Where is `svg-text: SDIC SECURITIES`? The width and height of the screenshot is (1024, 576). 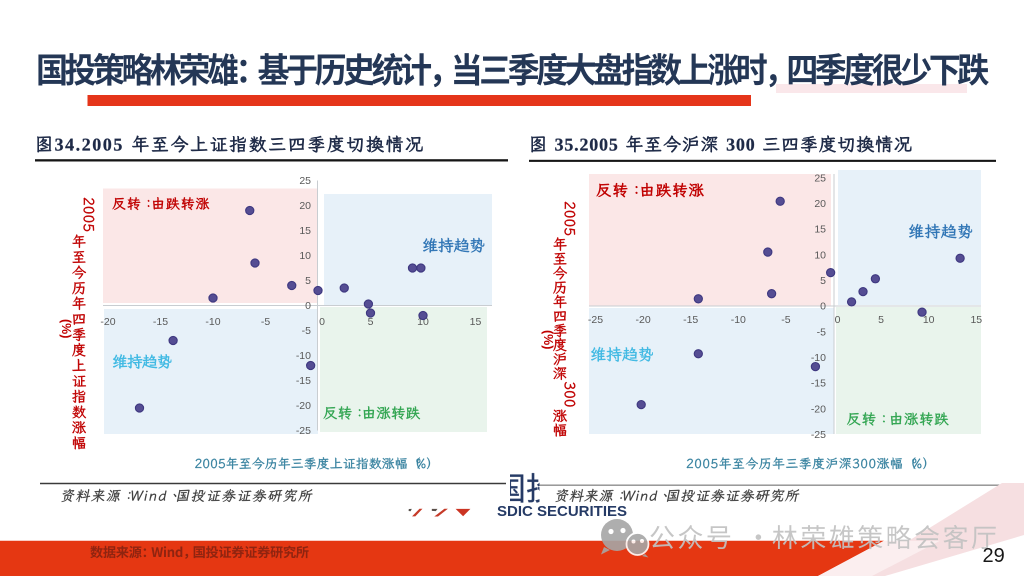
svg-text: SDIC SECURITIES is located at coordinates (562, 511).